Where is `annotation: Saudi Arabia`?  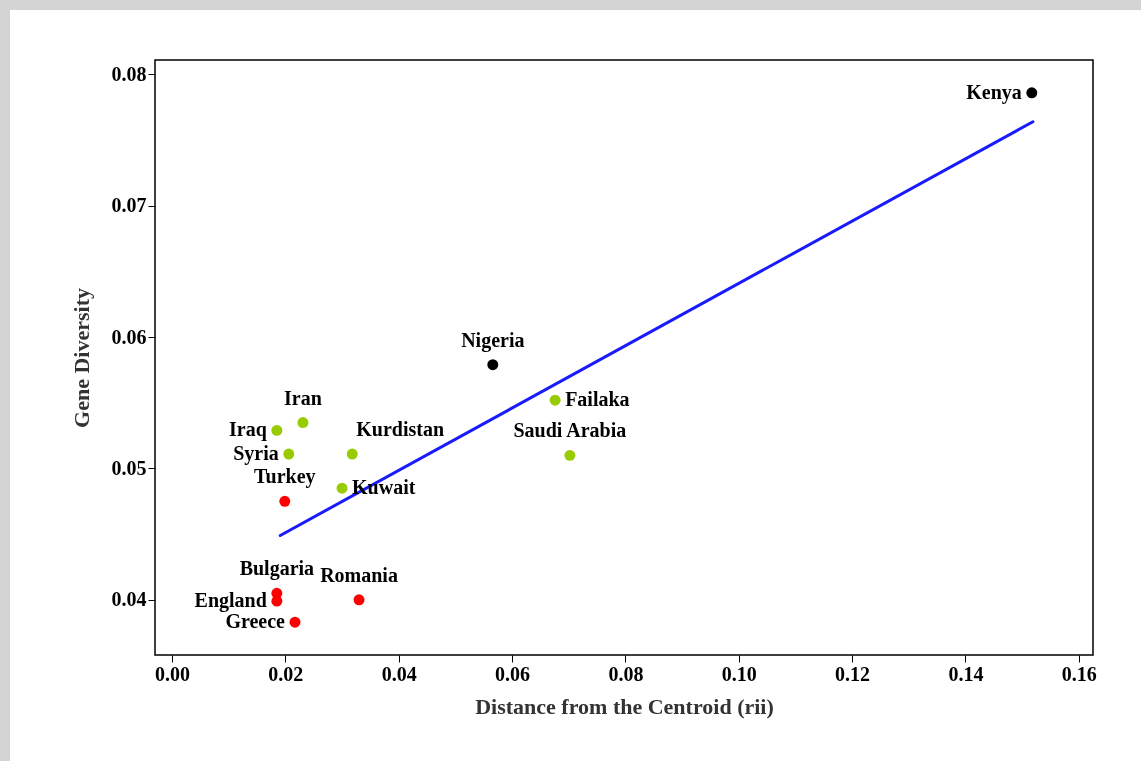
annotation: Saudi Arabia is located at coordinates (570, 430).